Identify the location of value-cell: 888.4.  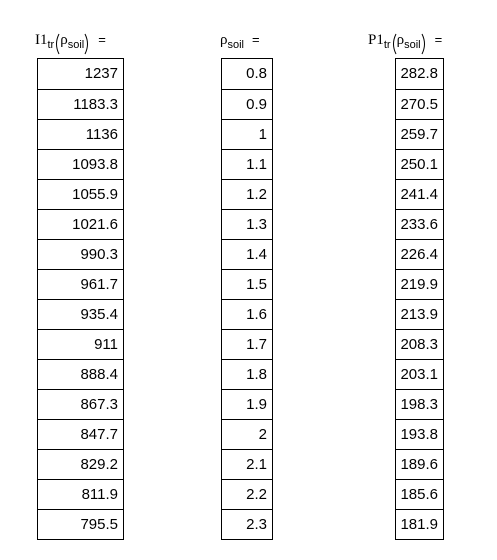
(80, 374).